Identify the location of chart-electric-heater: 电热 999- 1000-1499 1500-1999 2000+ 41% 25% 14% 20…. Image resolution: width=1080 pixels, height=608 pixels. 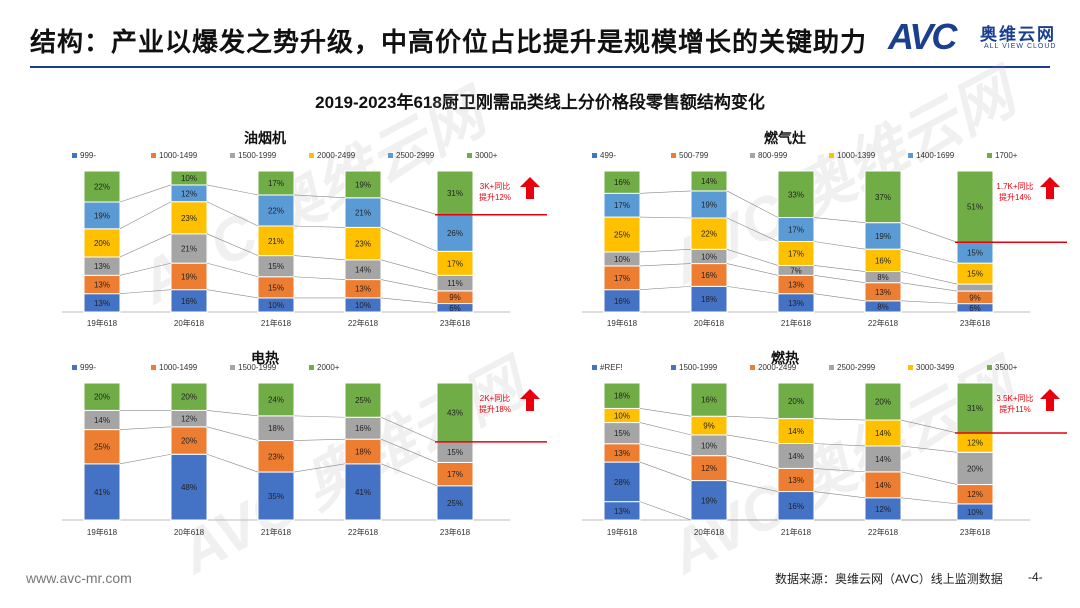
(304, 443).